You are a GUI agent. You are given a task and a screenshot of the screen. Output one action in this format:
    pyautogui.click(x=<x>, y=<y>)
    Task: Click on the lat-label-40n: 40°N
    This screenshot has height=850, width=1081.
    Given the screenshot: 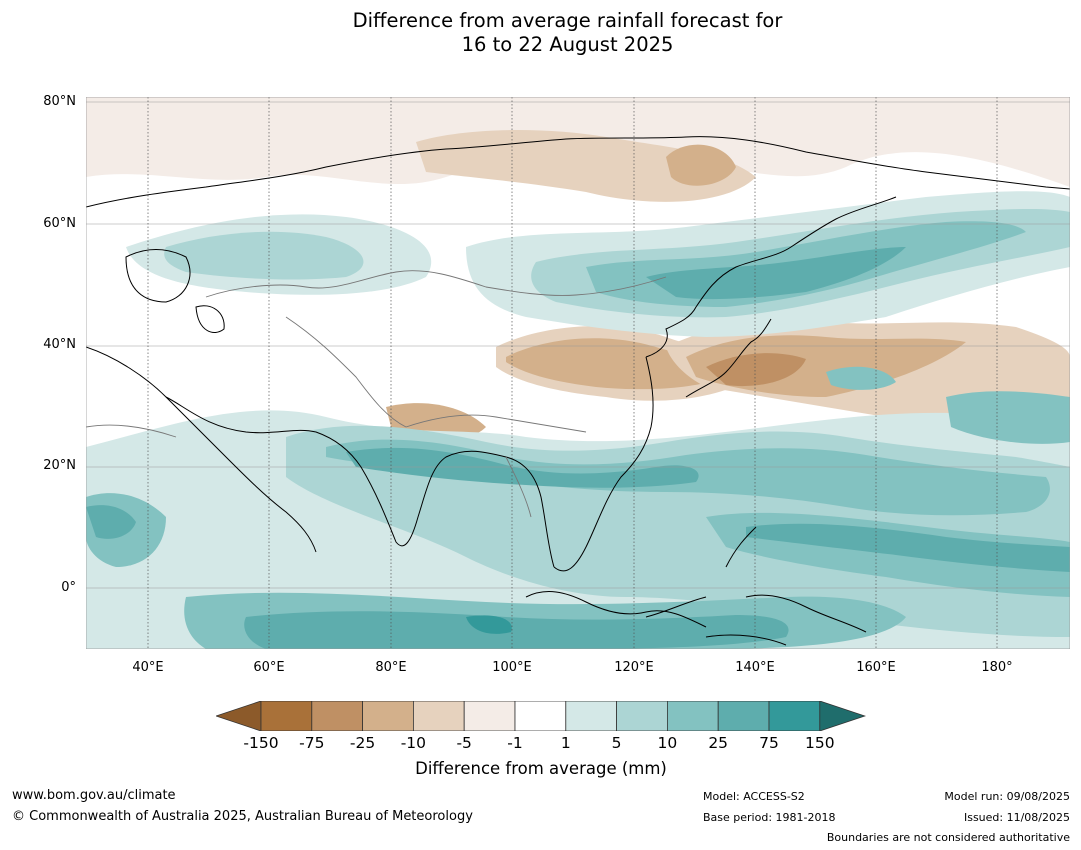 What is the action you would take?
    pyautogui.click(x=59, y=344)
    